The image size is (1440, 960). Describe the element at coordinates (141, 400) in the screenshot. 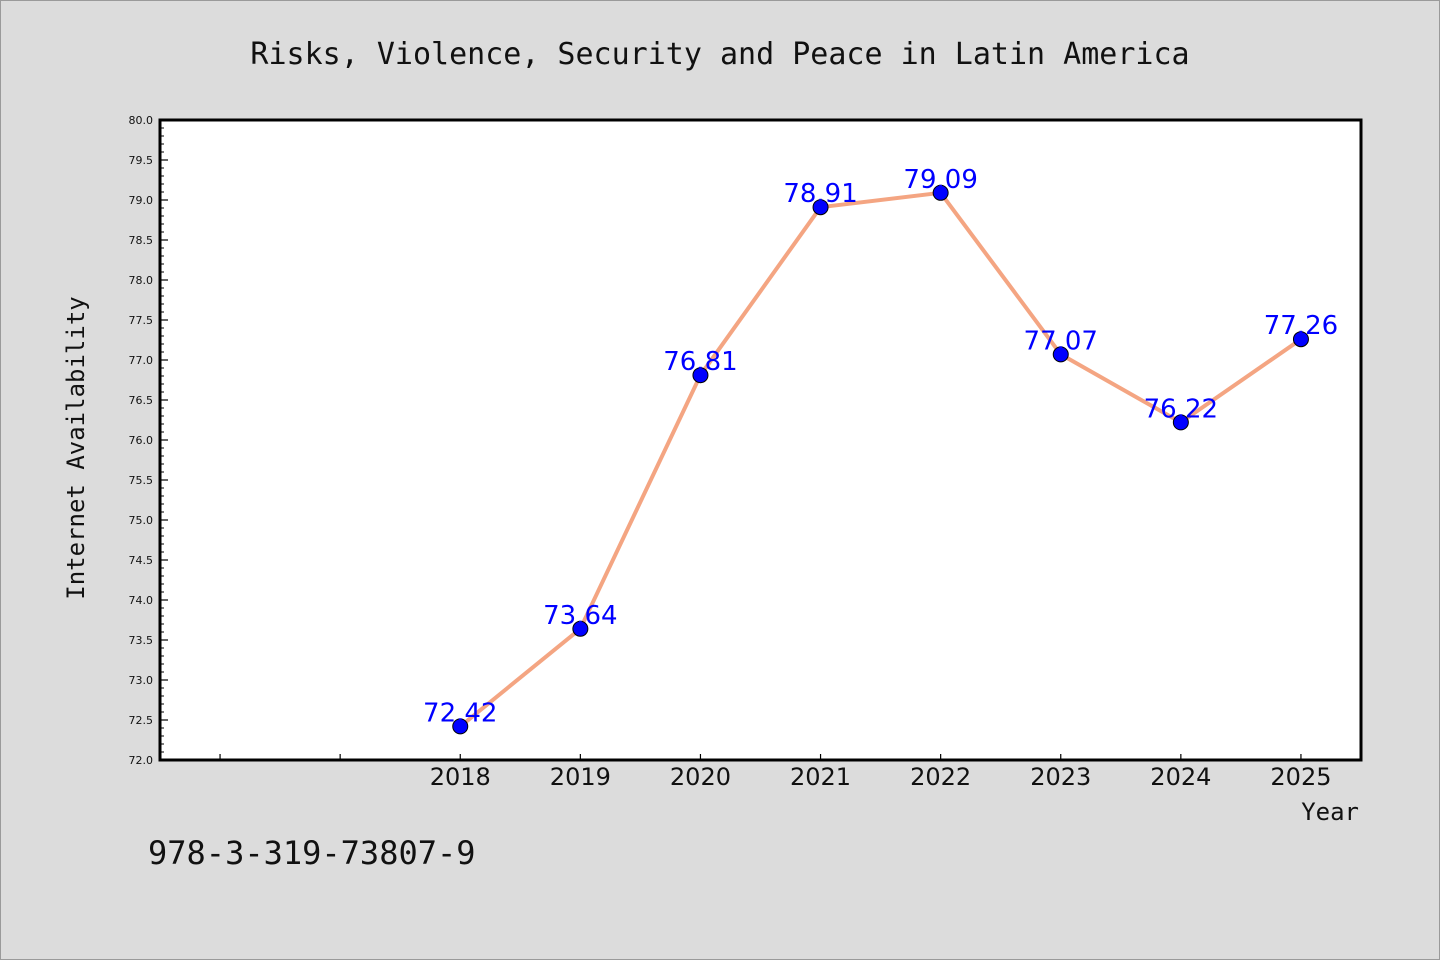

I see `y-tick-label: 76.5` at that location.